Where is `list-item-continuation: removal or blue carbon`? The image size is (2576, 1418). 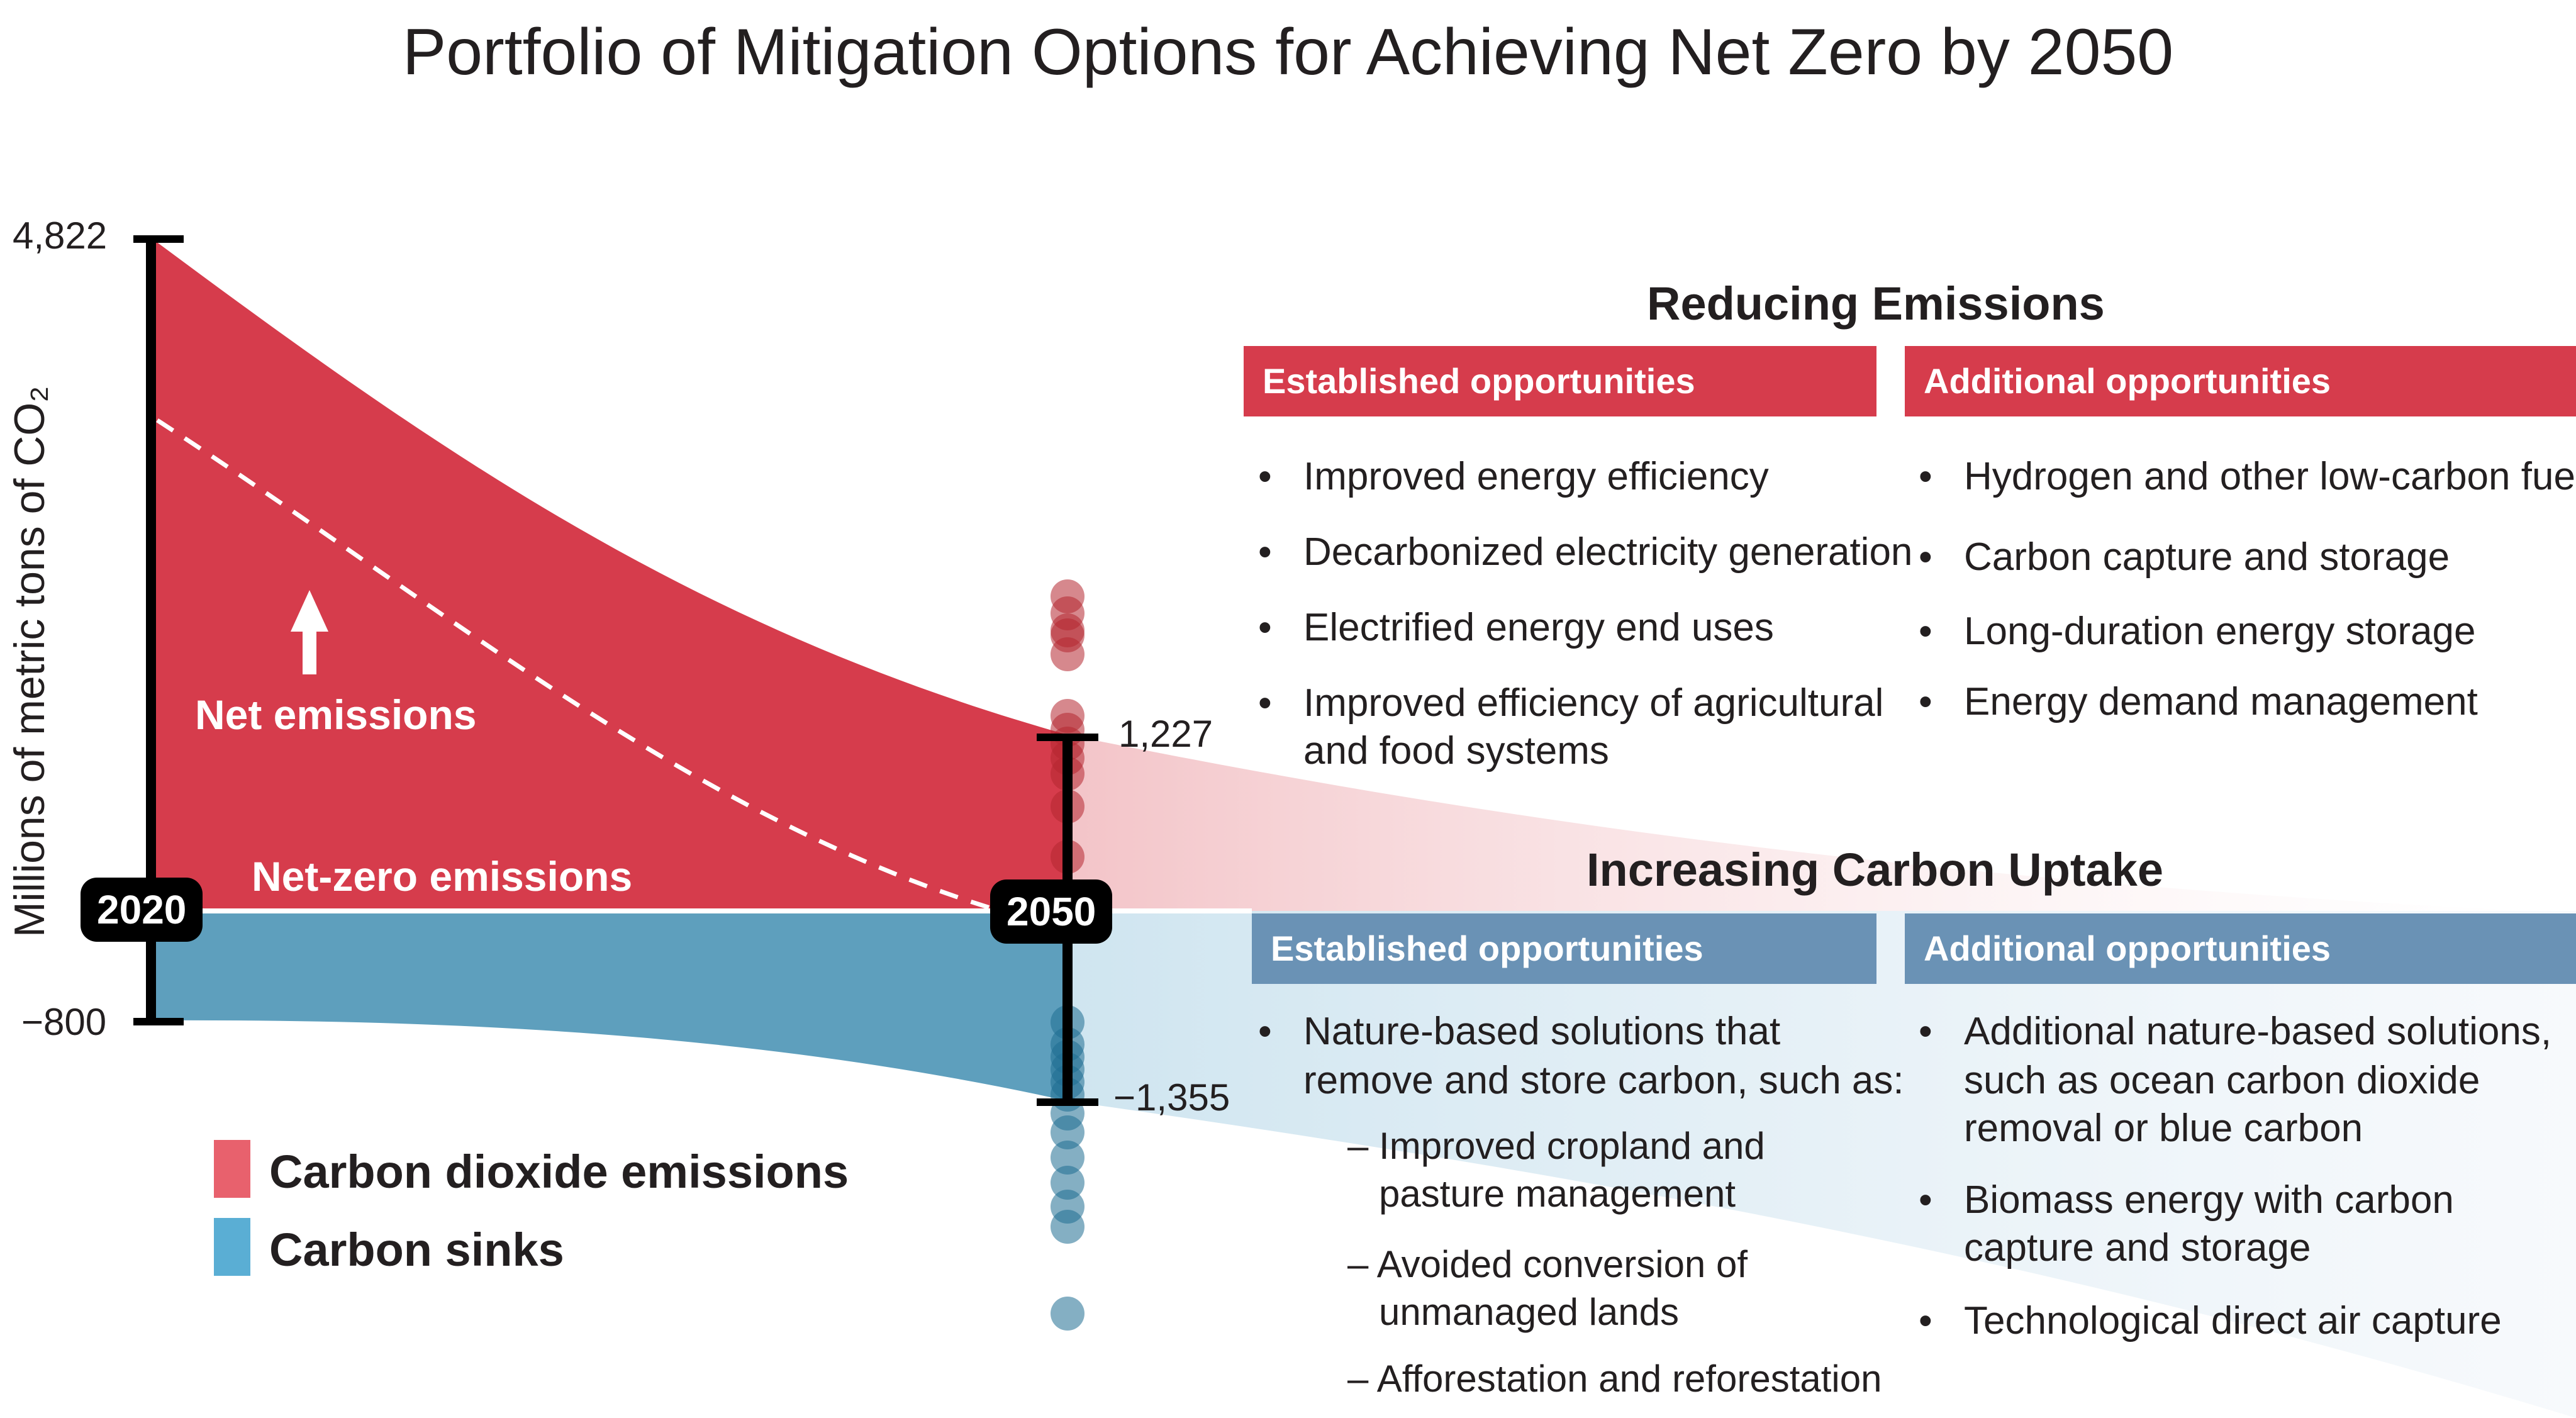
list-item-continuation: removal or blue carbon is located at coordinates (2163, 1128).